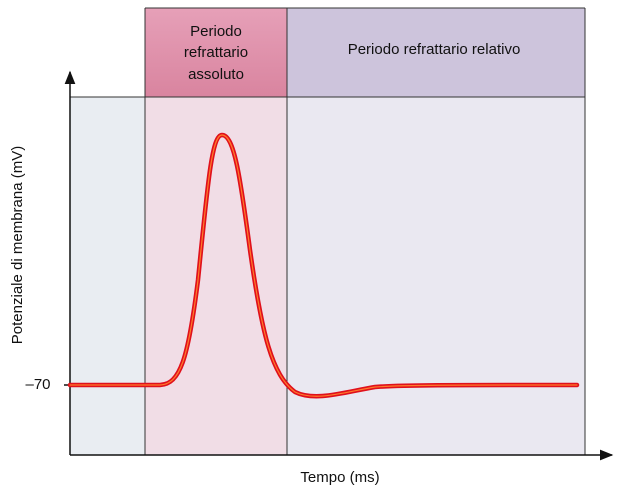 The image size is (625, 491). Describe the element at coordinates (216, 74) in the screenshot. I see `absolute-label-line: assoluto` at that location.